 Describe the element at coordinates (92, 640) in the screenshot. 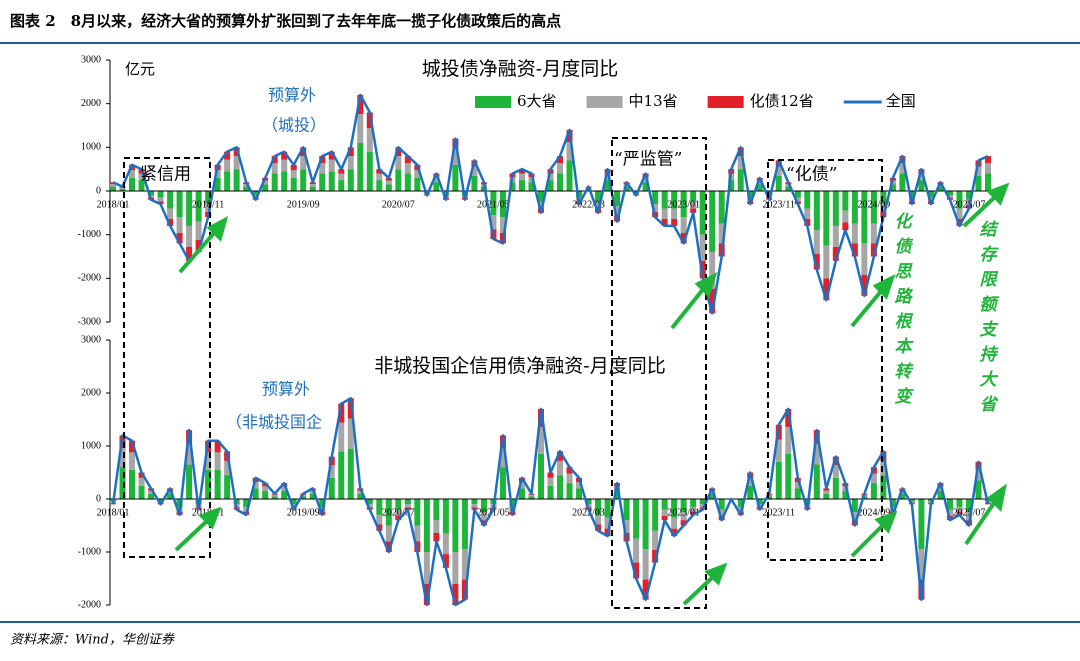

I see `source: 资料来源：Wind，华创证券` at that location.